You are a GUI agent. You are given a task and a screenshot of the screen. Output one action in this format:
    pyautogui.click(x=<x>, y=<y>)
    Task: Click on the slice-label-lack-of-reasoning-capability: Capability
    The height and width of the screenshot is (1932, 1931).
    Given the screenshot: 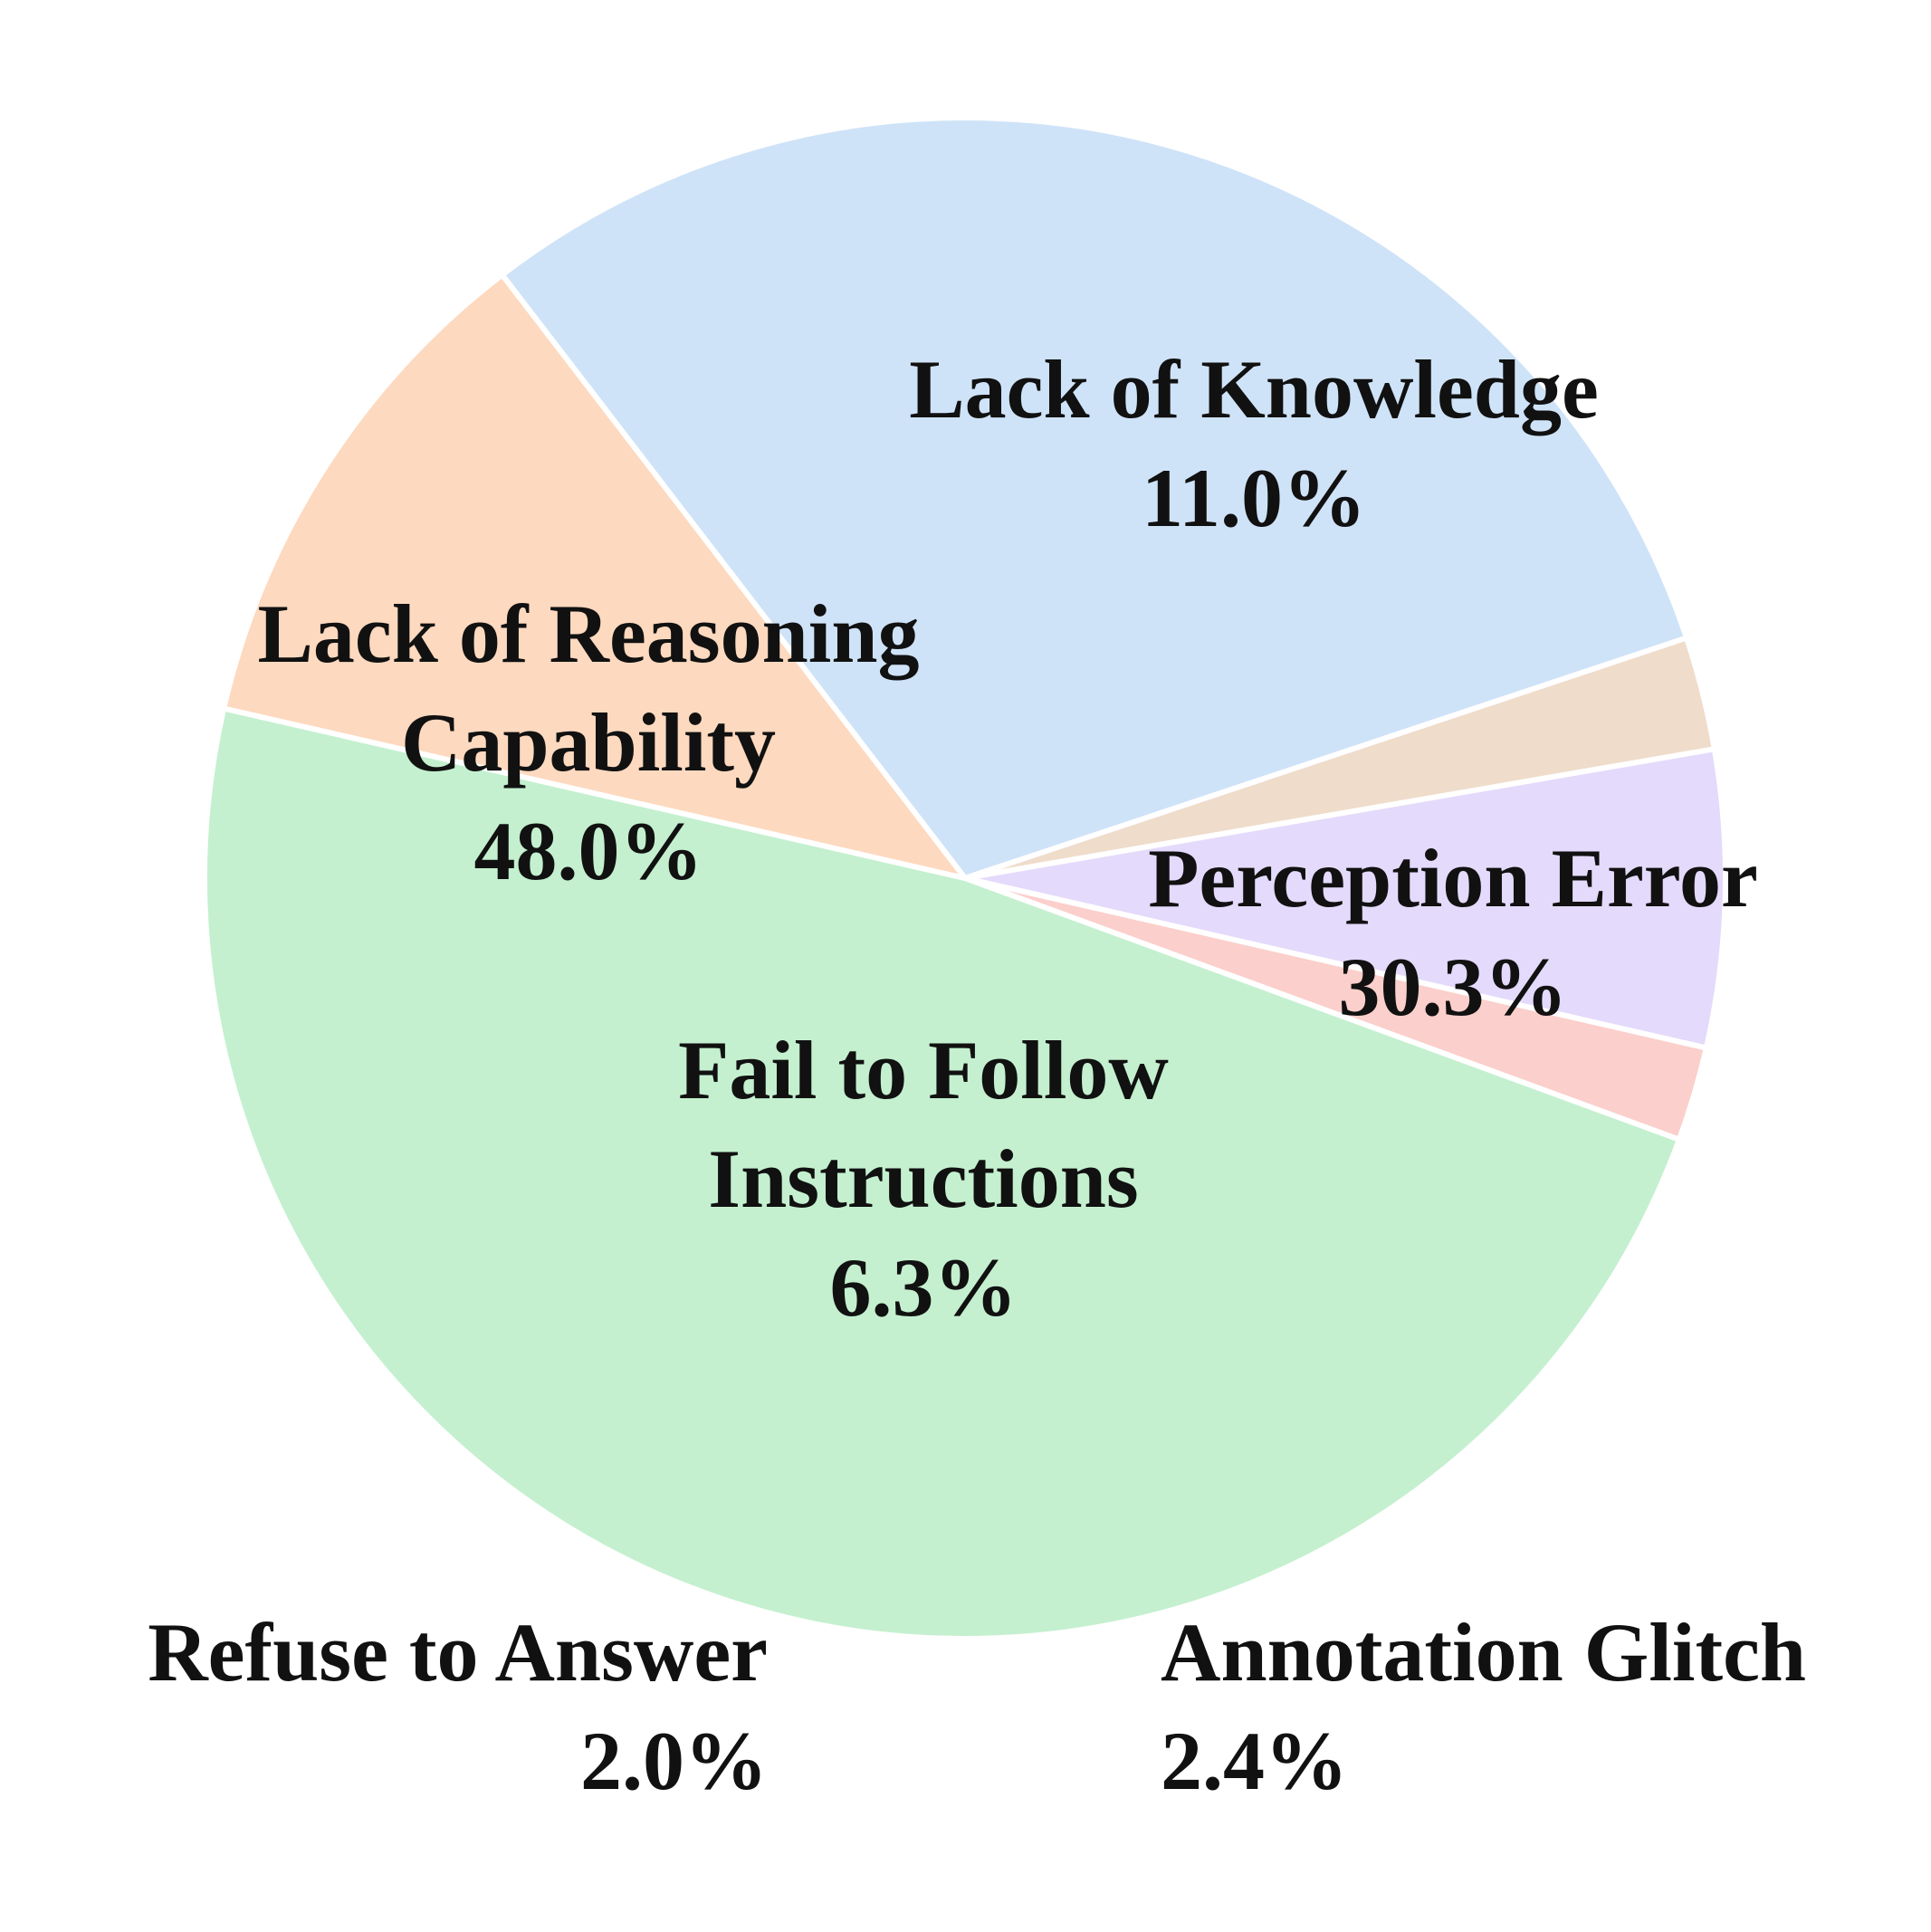 What is the action you would take?
    pyautogui.click(x=588, y=742)
    